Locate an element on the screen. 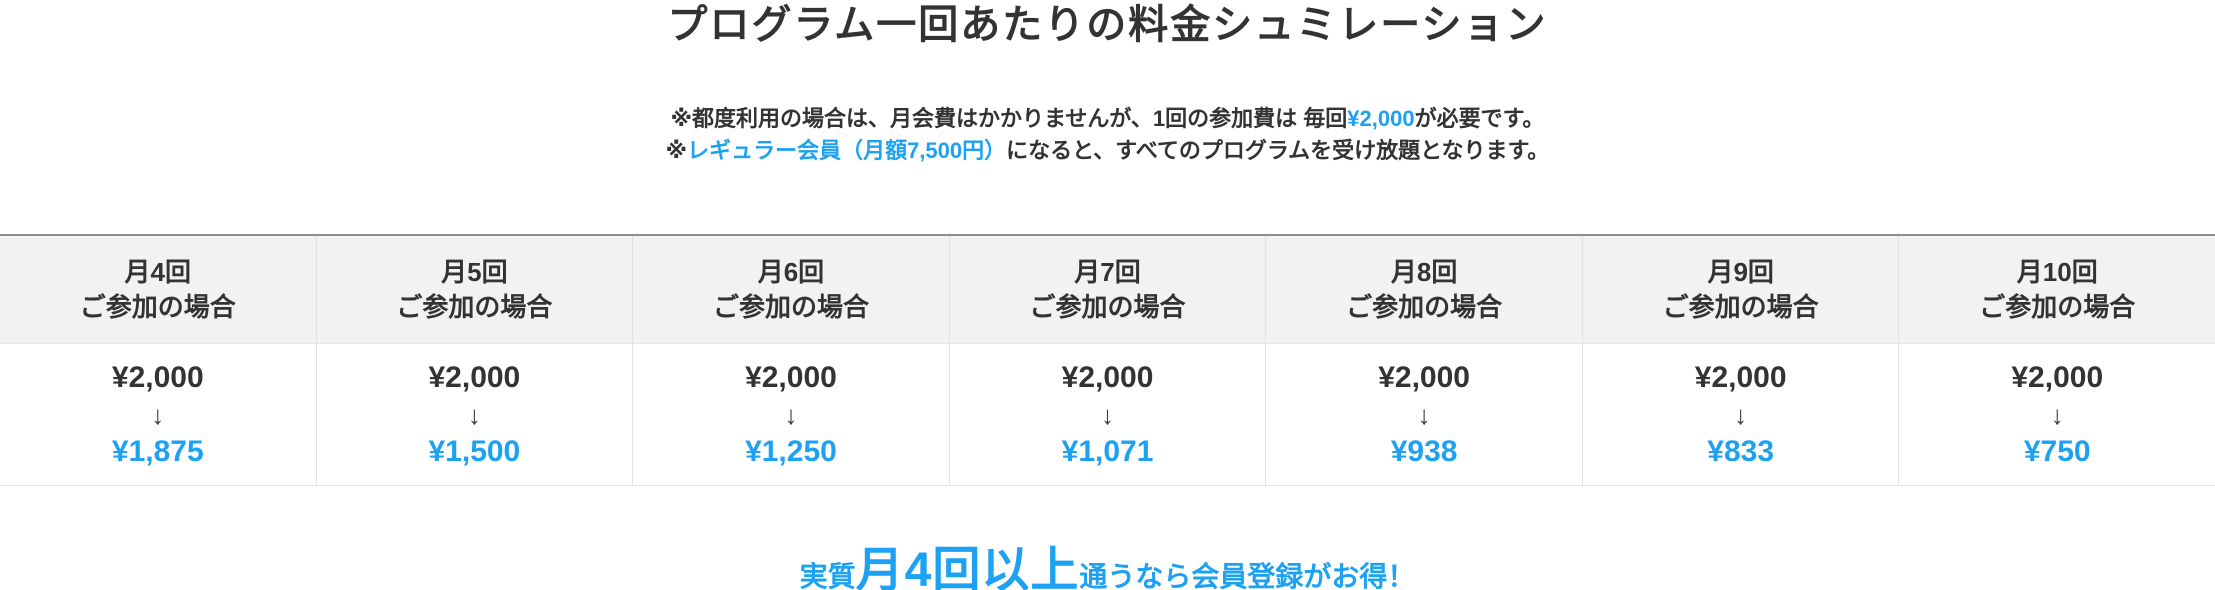 This screenshot has height=590, width=2215. discount-price: ¥1,875 is located at coordinates (157, 451).